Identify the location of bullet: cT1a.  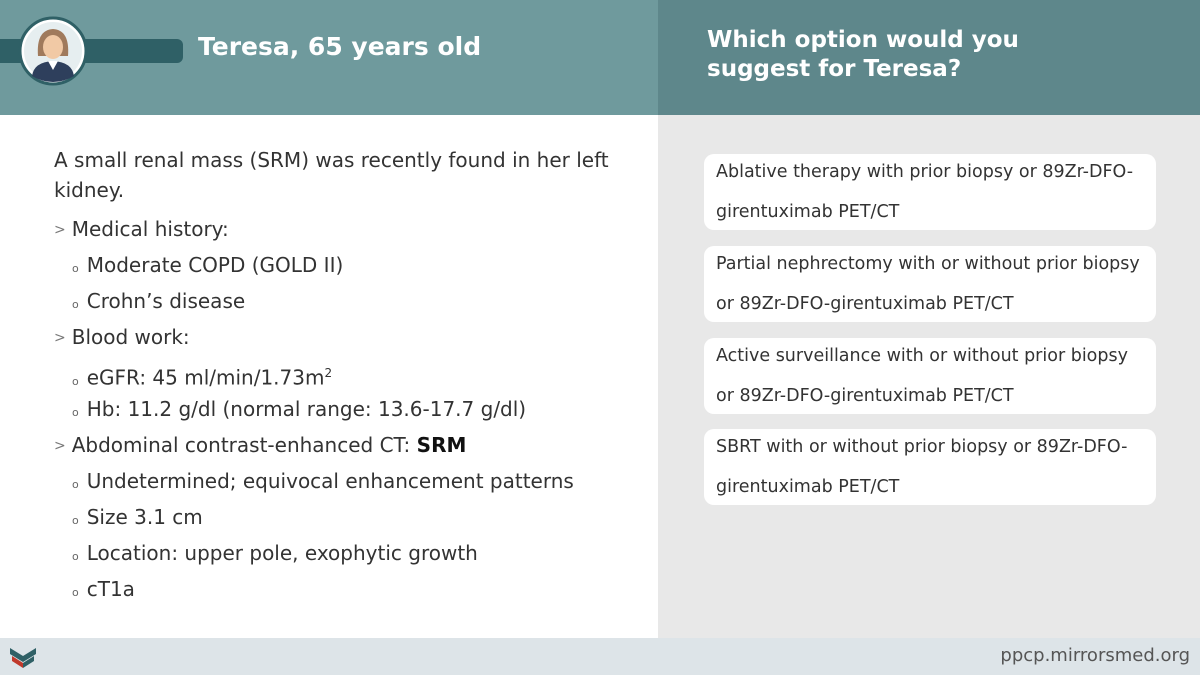
(344, 589).